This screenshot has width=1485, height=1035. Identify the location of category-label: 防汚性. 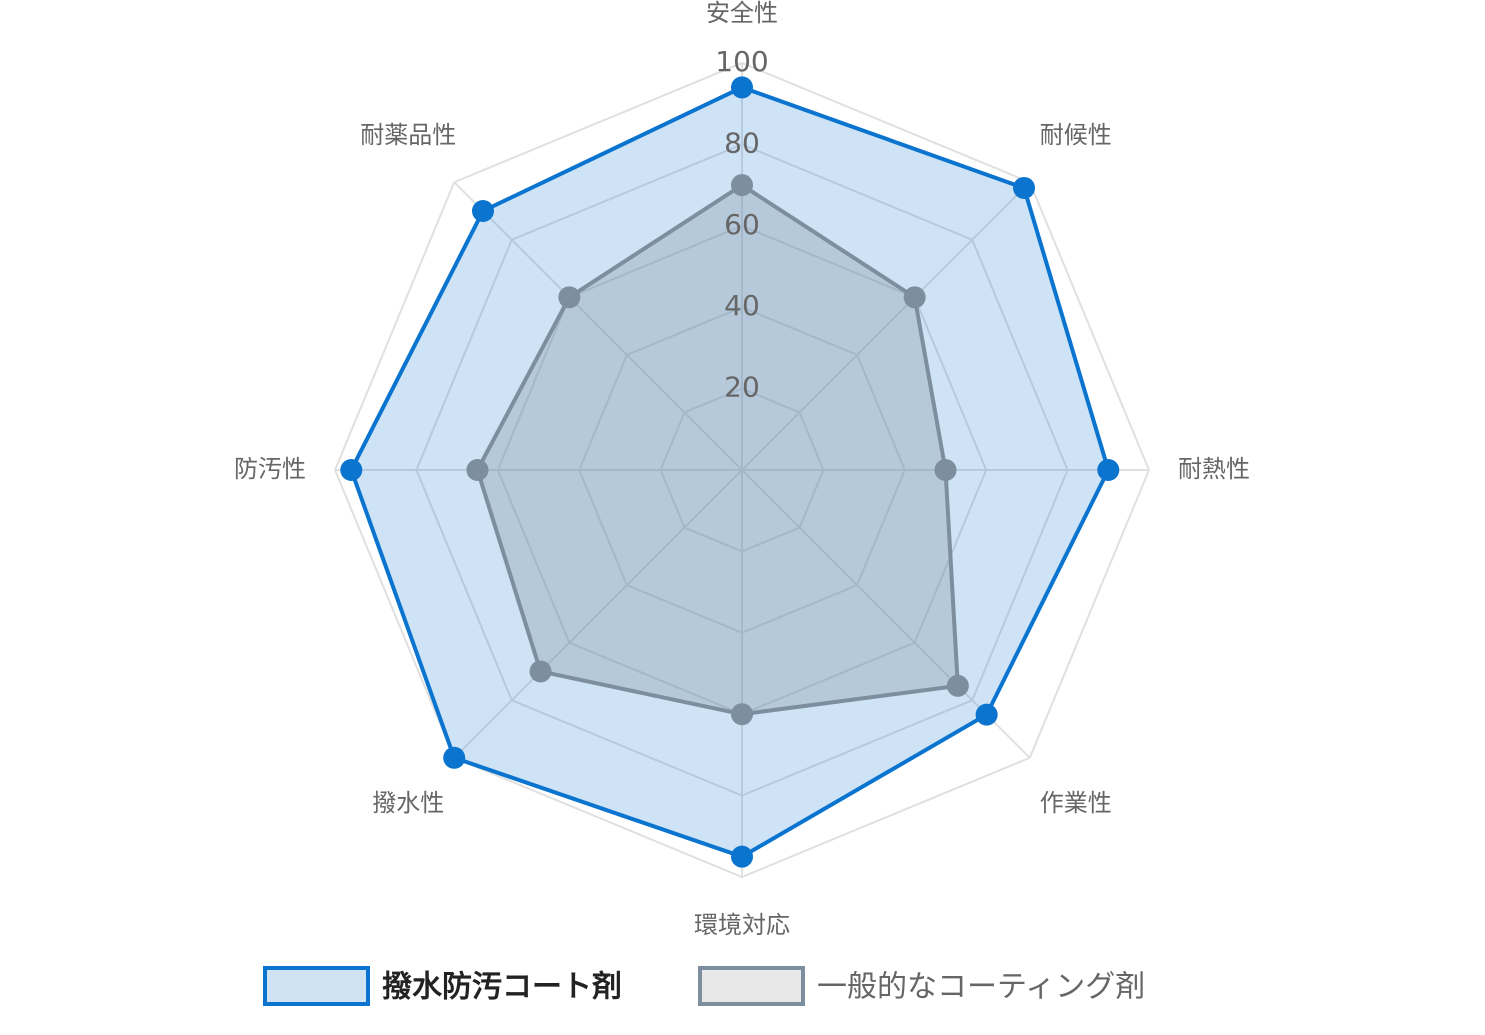
(270, 469).